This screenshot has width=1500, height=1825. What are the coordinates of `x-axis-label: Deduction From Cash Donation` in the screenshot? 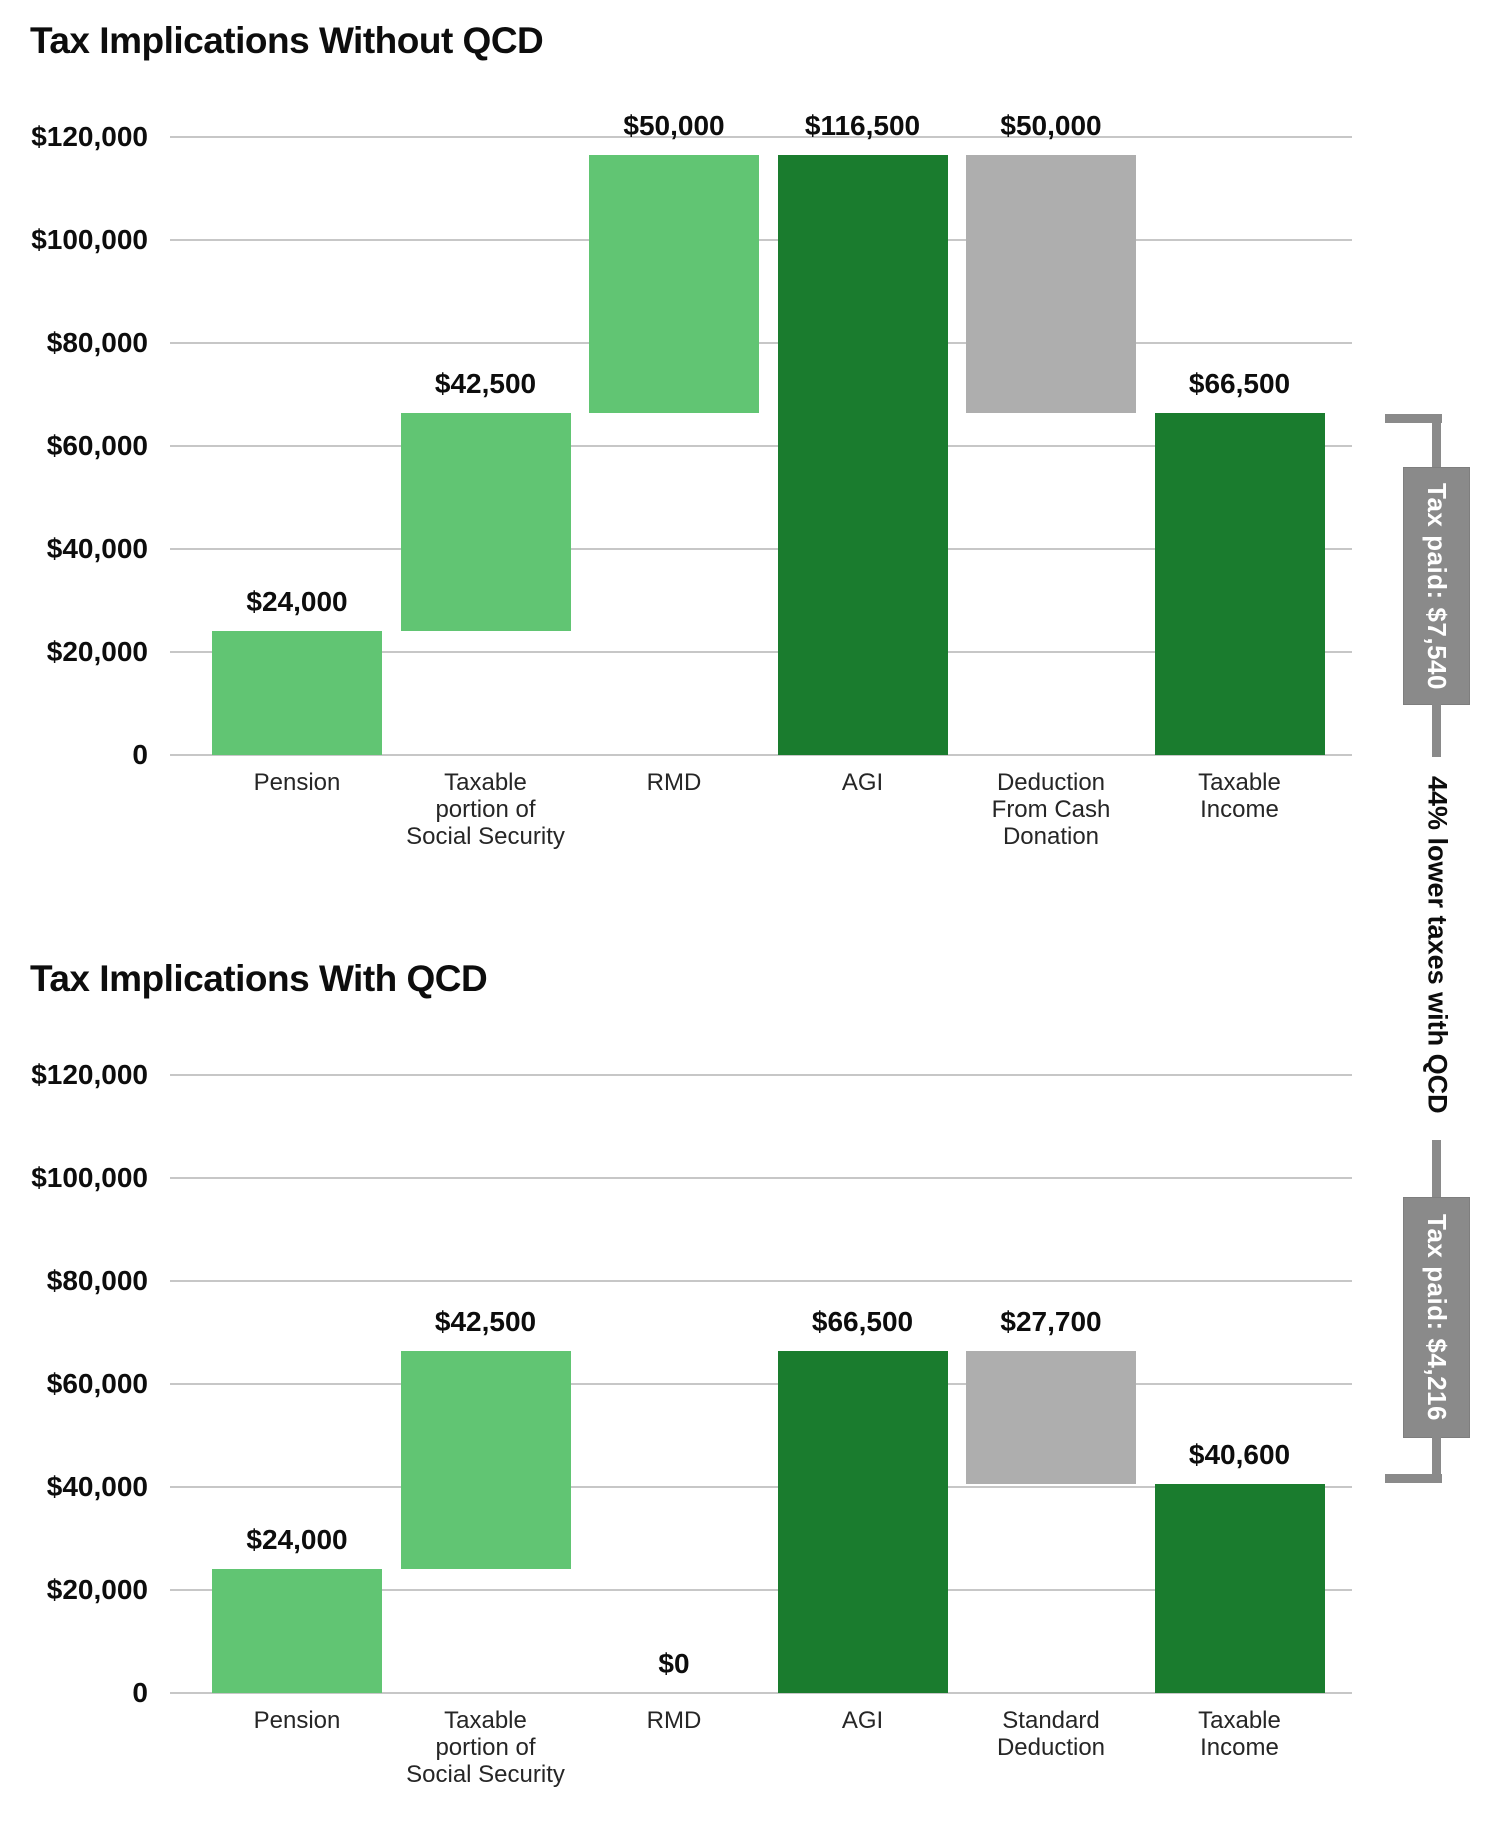 It's located at (1051, 809).